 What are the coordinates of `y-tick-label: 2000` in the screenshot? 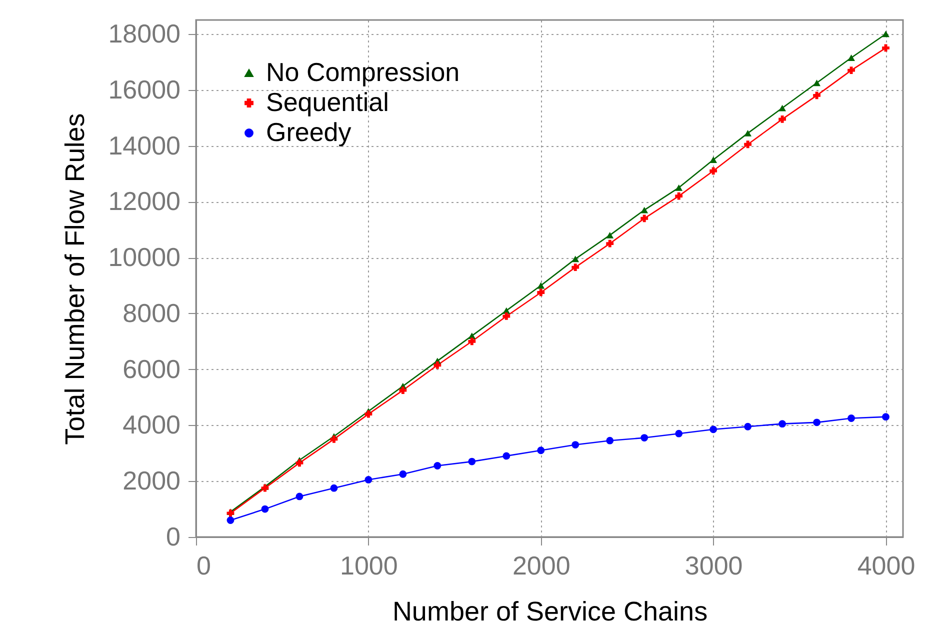 It's located at (151, 481).